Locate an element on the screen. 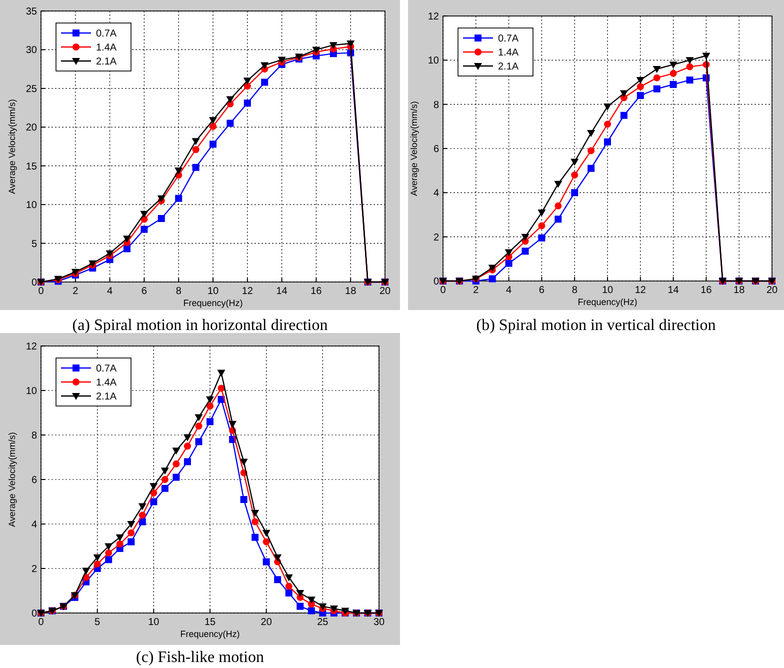 The width and height of the screenshot is (784, 668). text: (c) Fish-like motion is located at coordinates (200, 657).